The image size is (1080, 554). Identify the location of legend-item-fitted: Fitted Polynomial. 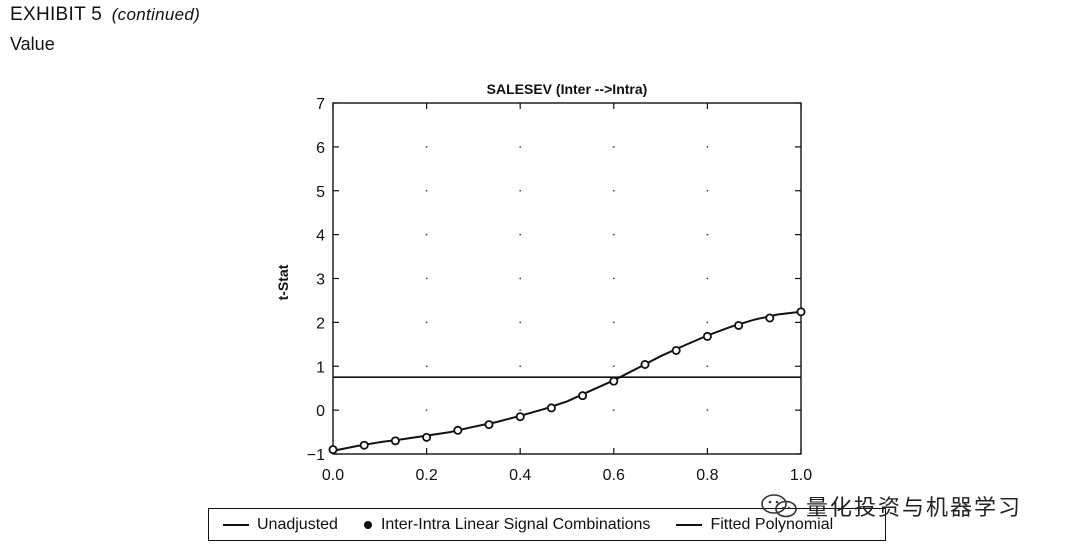
(754, 525).